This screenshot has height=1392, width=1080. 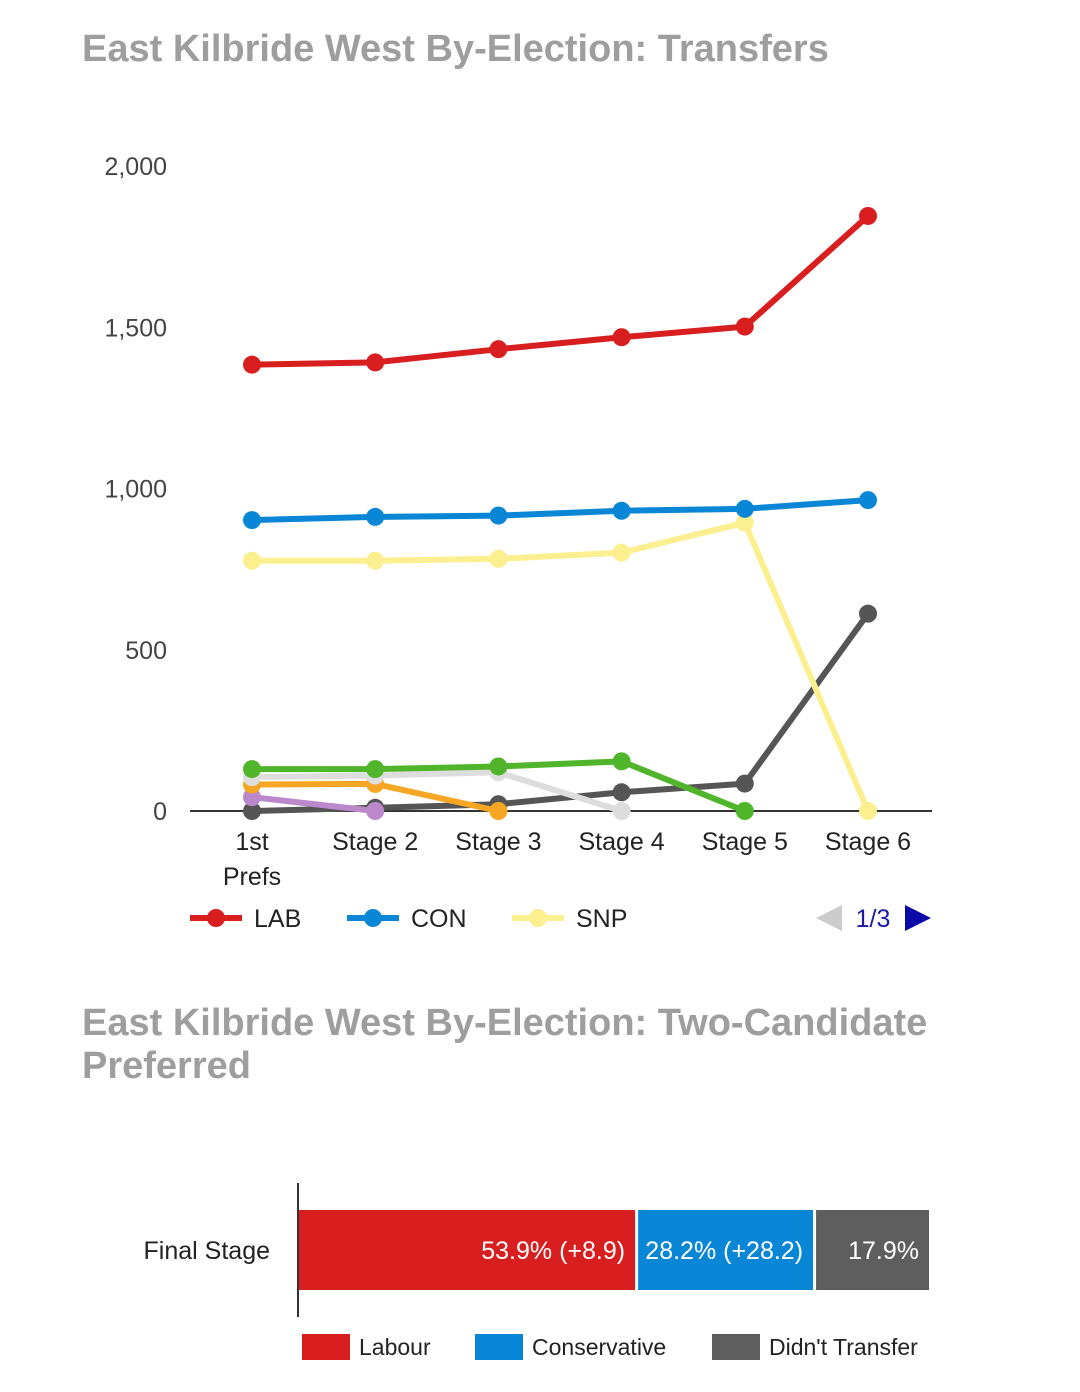 I want to click on bar-data-label: 53.9% (+8.9), so click(x=553, y=1251).